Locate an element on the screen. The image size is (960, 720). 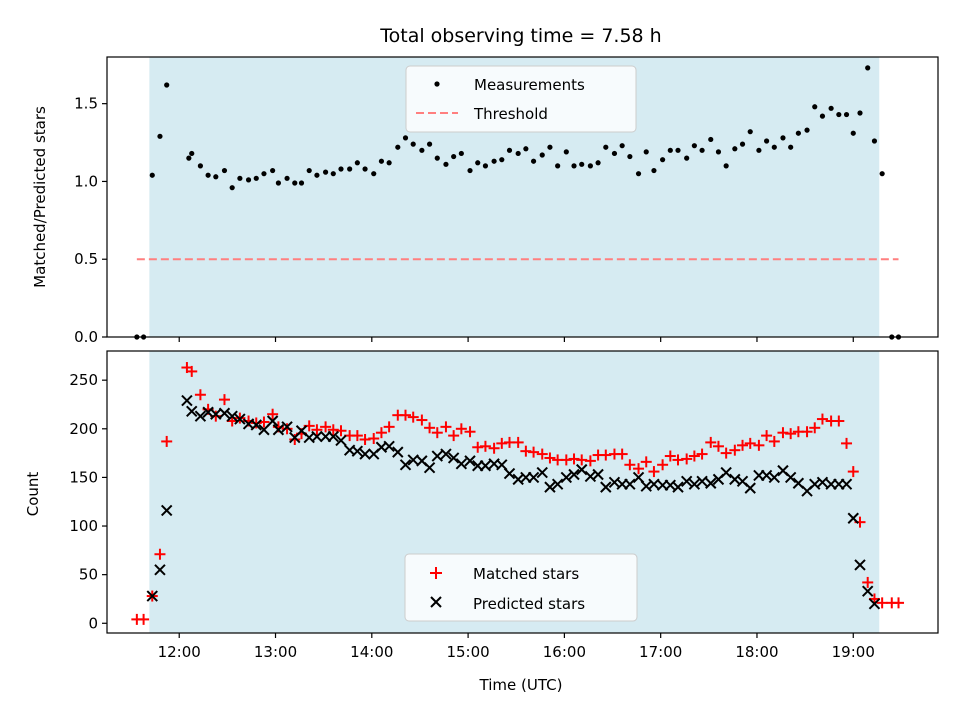
top-y-ticks: 0.0 0.5 1.0 1.5 is located at coordinates (90, 220).